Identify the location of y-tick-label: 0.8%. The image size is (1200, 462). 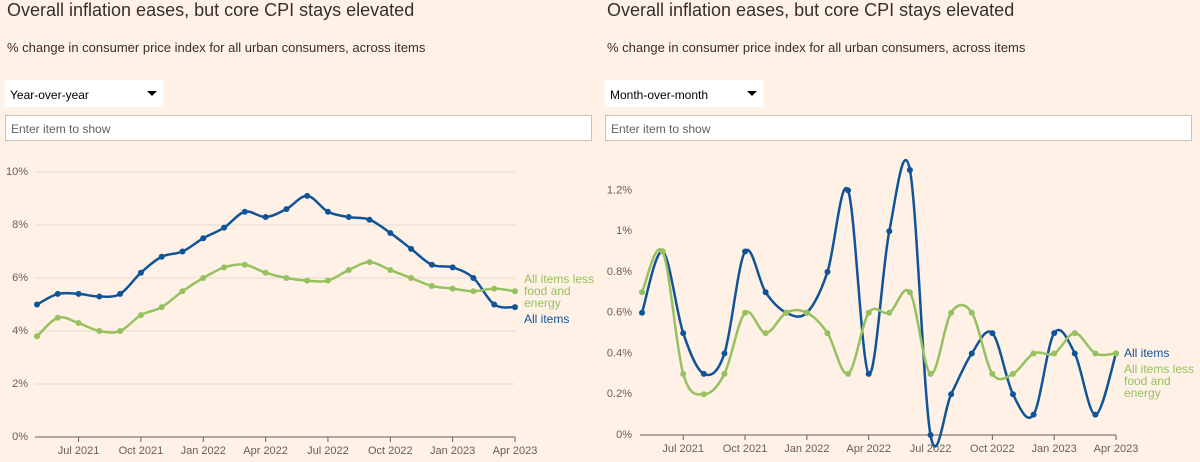
(619, 272).